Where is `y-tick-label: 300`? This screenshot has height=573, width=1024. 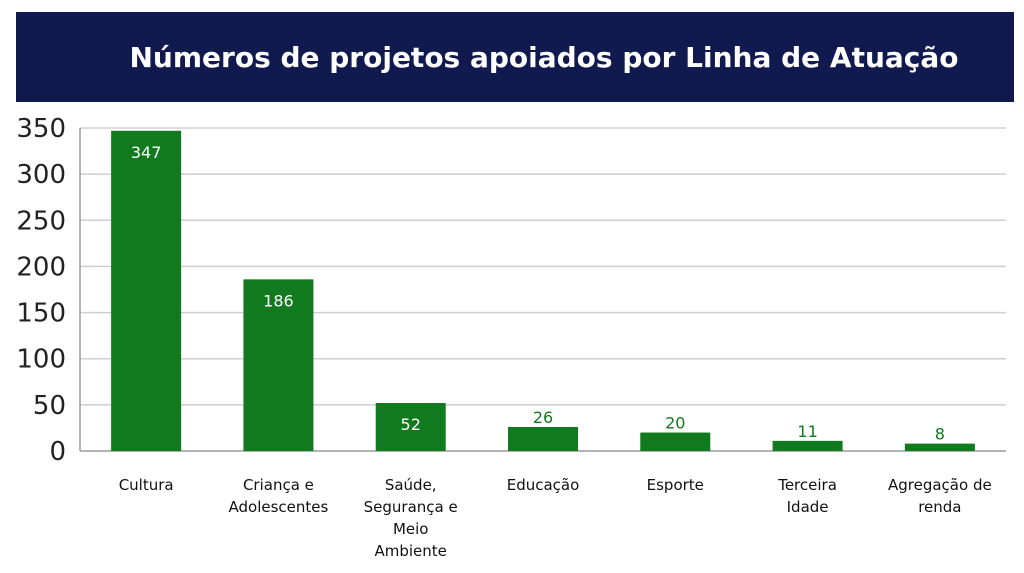
y-tick-label: 300 is located at coordinates (41, 175).